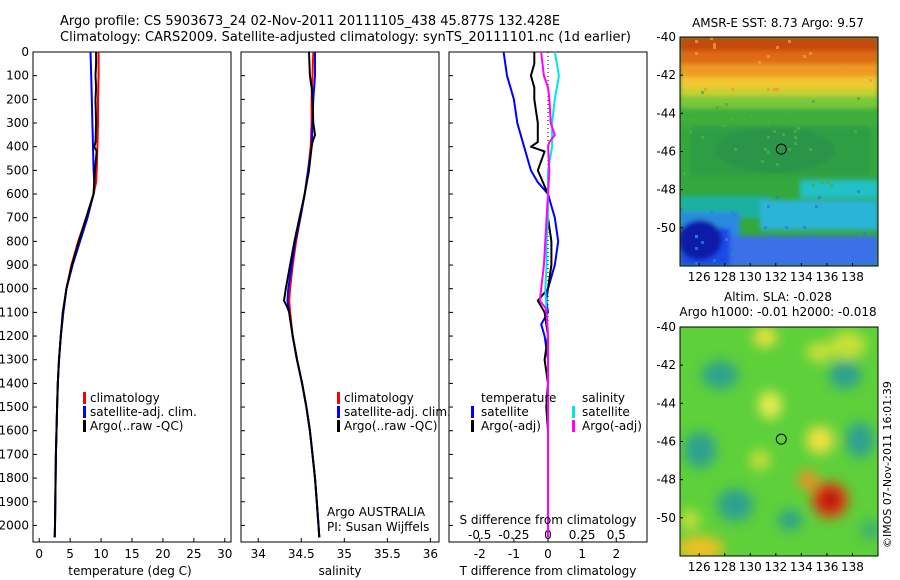 This screenshot has width=900, height=580. Describe the element at coordinates (14, 502) in the screenshot. I see `depth-tick-label: 1900` at that location.